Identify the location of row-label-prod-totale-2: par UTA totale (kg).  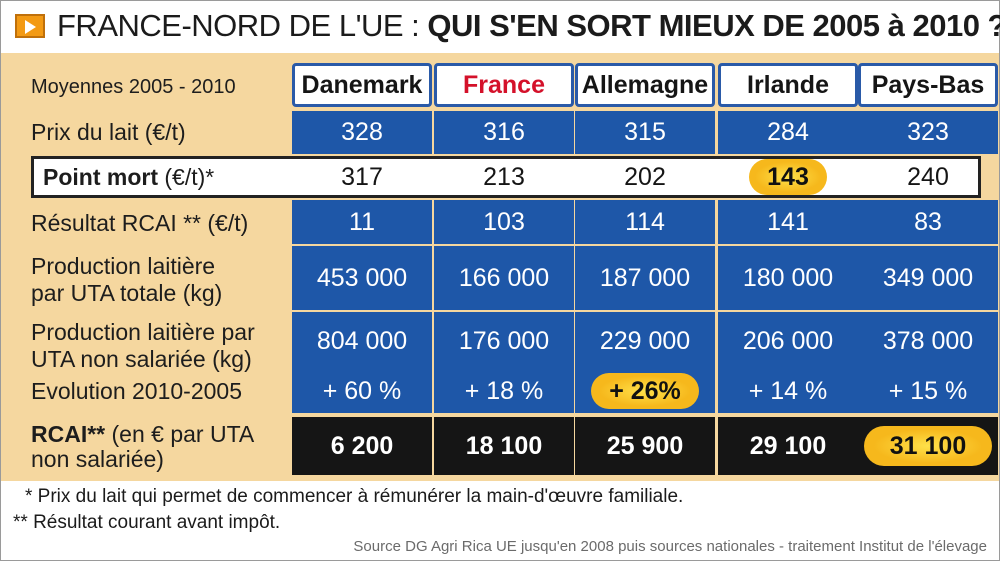
(127, 293).